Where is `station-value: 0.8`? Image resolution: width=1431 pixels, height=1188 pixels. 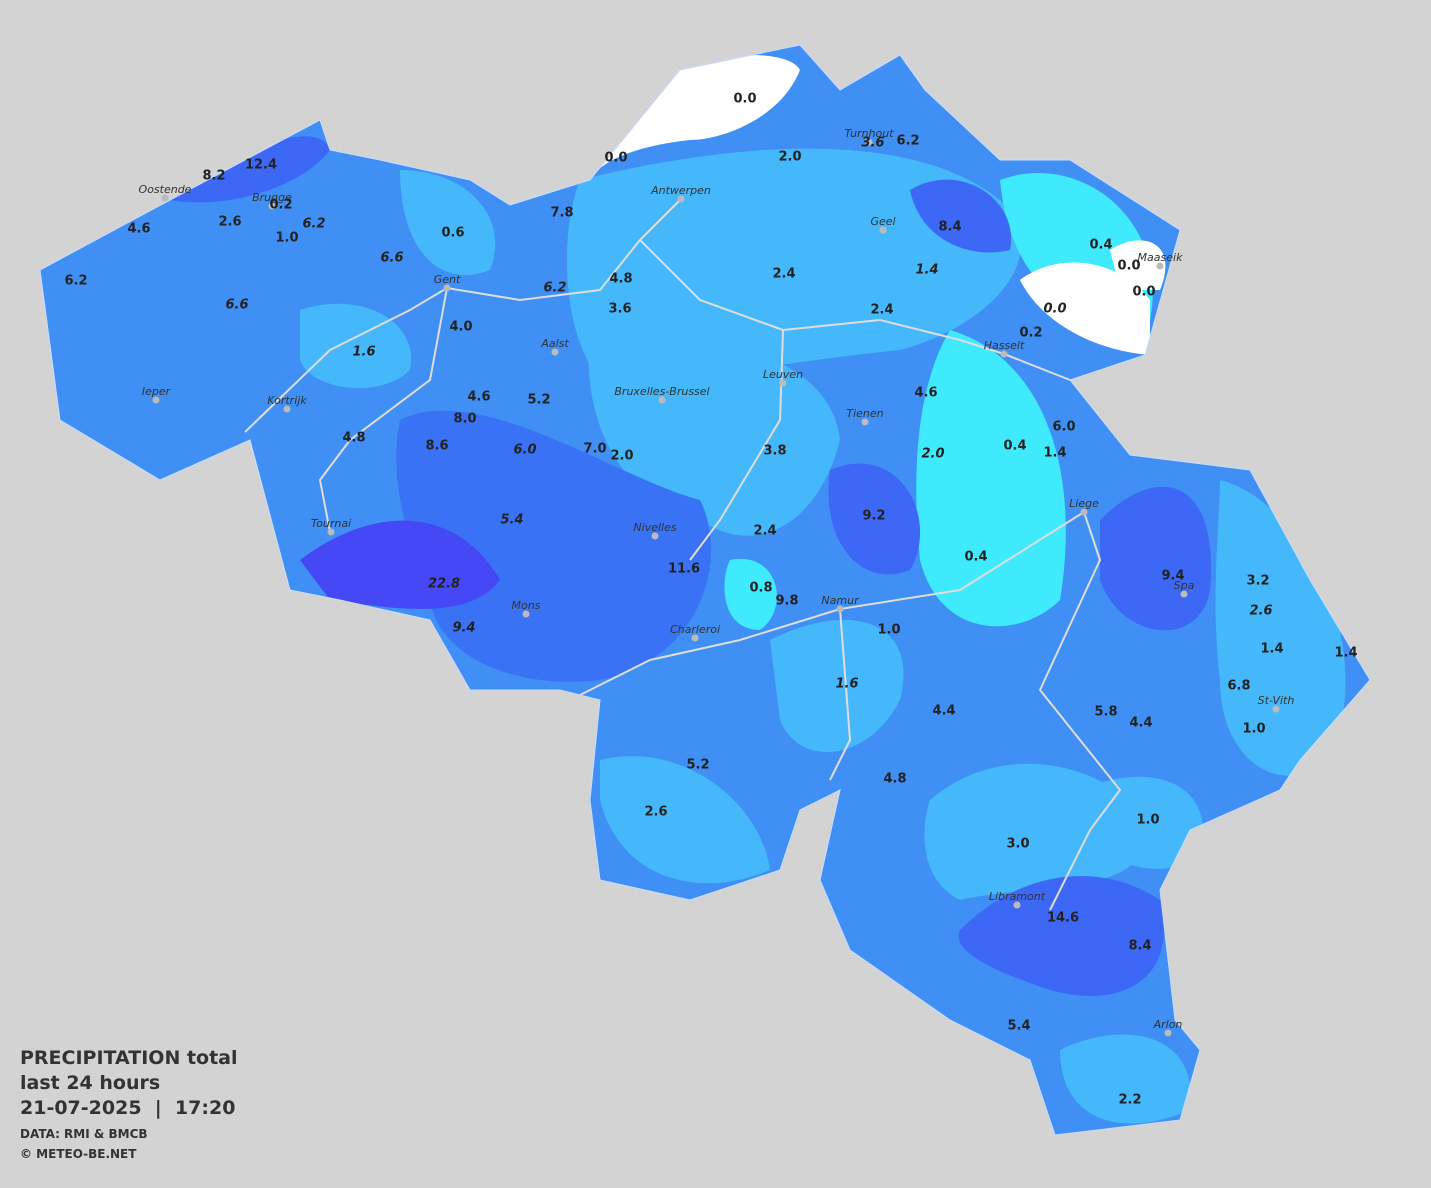 station-value: 0.8 is located at coordinates (760, 588).